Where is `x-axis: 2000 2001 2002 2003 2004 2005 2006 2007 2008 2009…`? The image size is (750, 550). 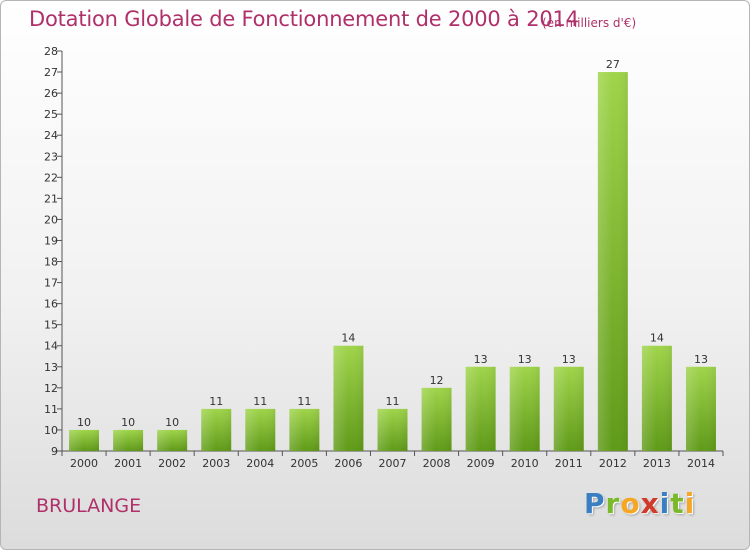 x-axis: 2000 2001 2002 2003 2004 2005 2006 2007 2008 2009… is located at coordinates (392, 460).